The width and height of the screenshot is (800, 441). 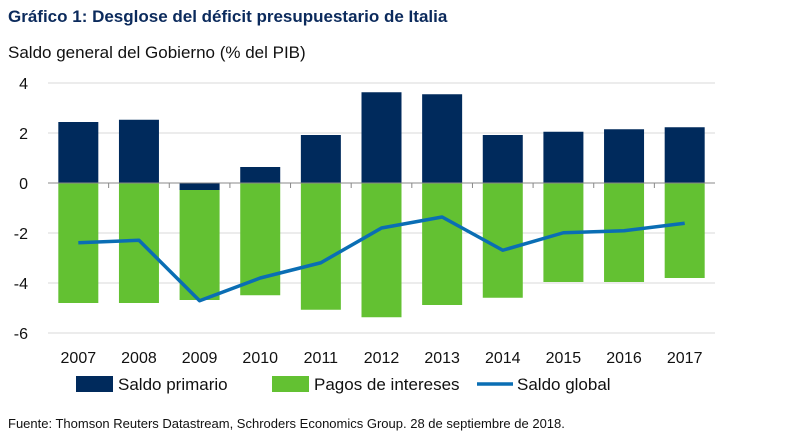 I want to click on x-tick-label: 2013, so click(x=442, y=358).